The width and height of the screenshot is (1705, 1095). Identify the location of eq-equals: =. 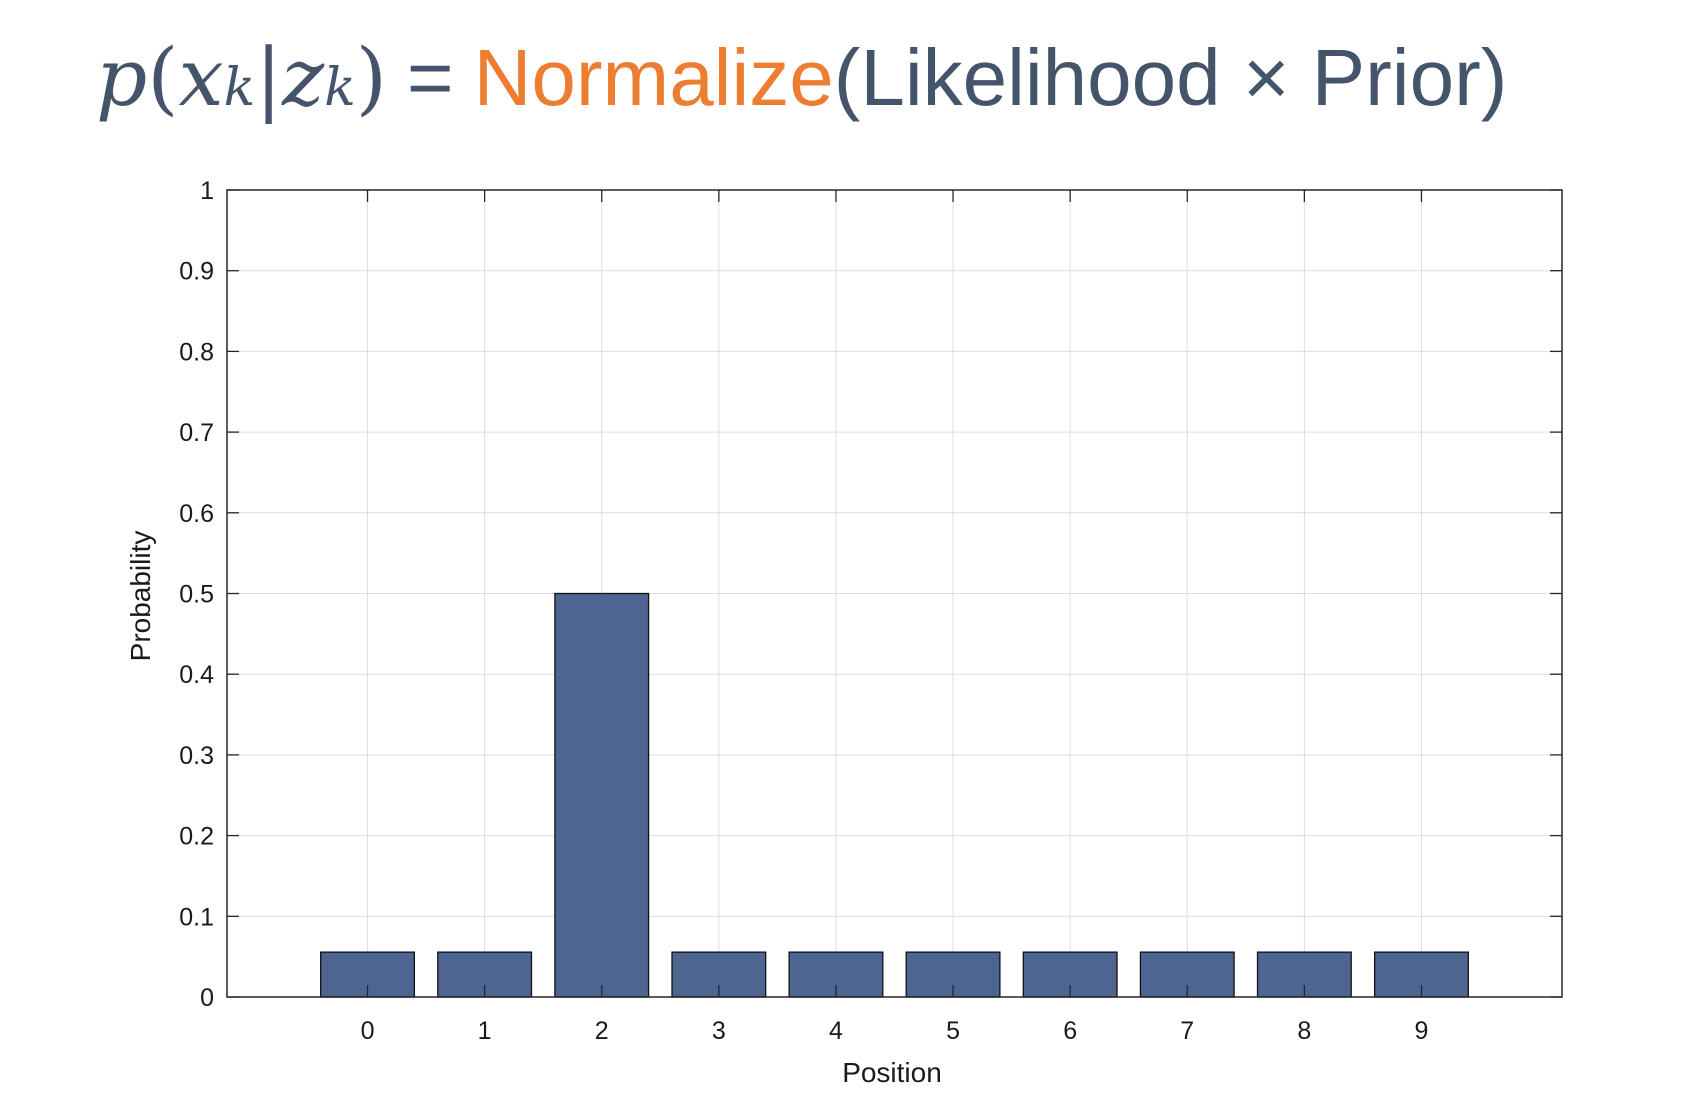
(430, 77).